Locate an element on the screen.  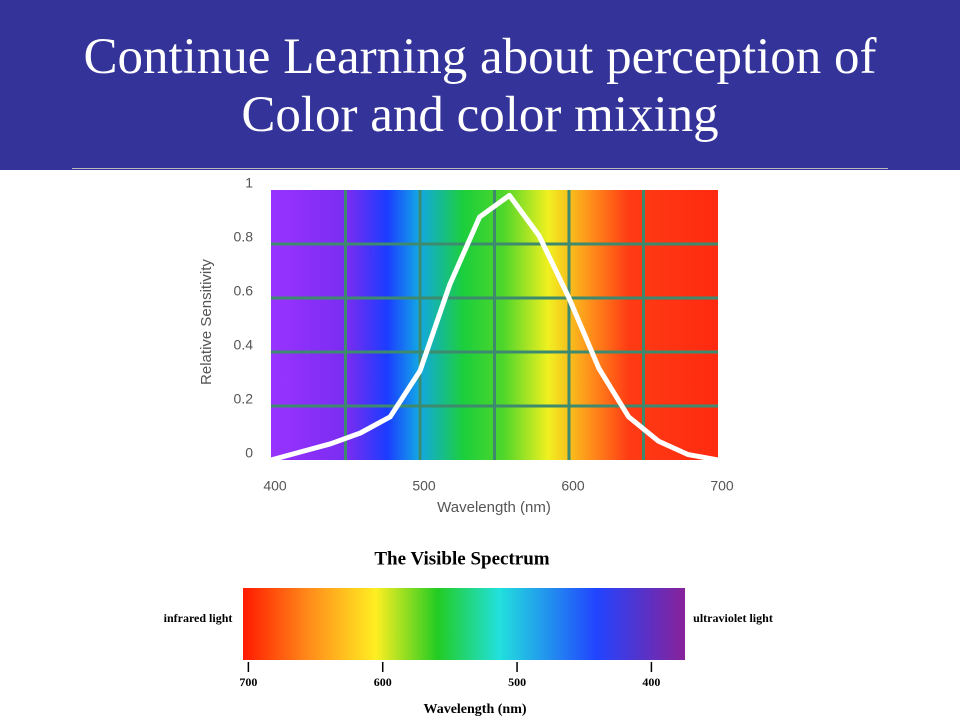
right-label: ultraviolet light is located at coordinates (733, 618).